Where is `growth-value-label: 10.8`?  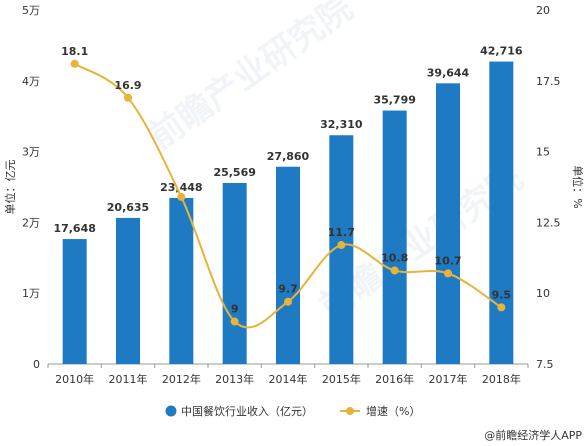 growth-value-label: 10.8 is located at coordinates (394, 258).